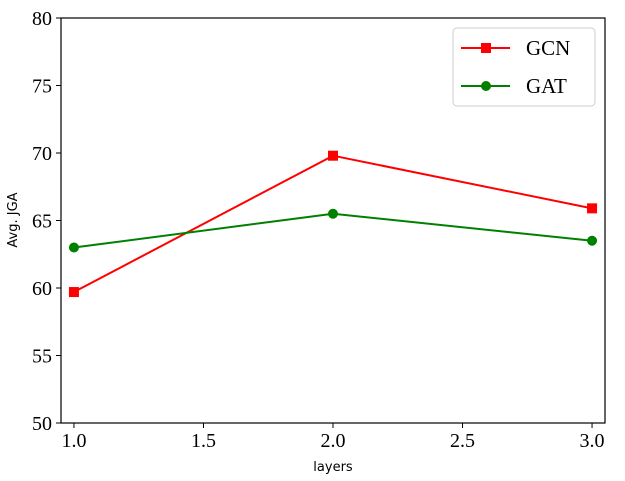 The width and height of the screenshot is (625, 481). What do you see at coordinates (42, 289) in the screenshot?
I see `y-tick-label: 60` at bounding box center [42, 289].